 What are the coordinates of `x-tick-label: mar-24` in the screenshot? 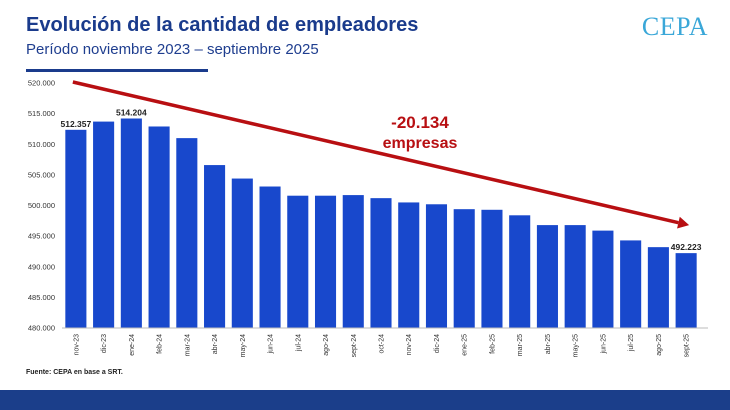 It's located at (187, 345).